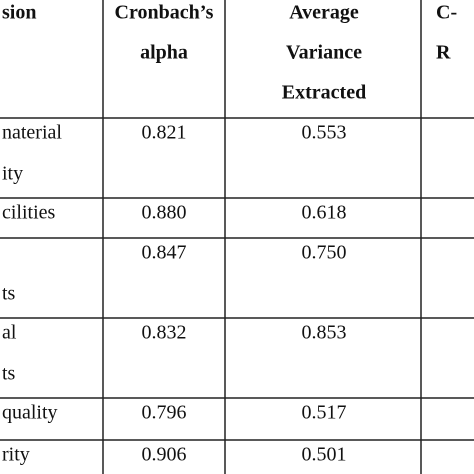  What do you see at coordinates (12, 174) in the screenshot?
I see `row-label: ity` at bounding box center [12, 174].